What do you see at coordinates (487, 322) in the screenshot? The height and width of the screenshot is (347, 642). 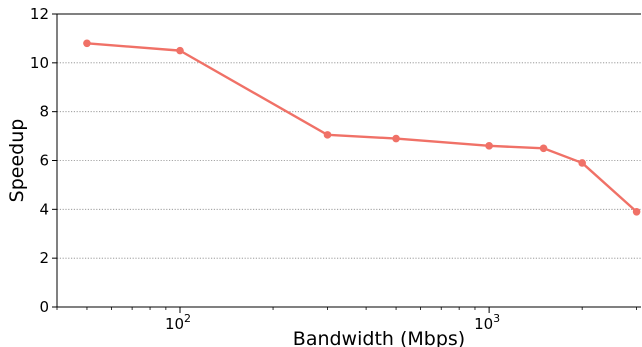 I see `x-tick-label: 10³` at bounding box center [487, 322].